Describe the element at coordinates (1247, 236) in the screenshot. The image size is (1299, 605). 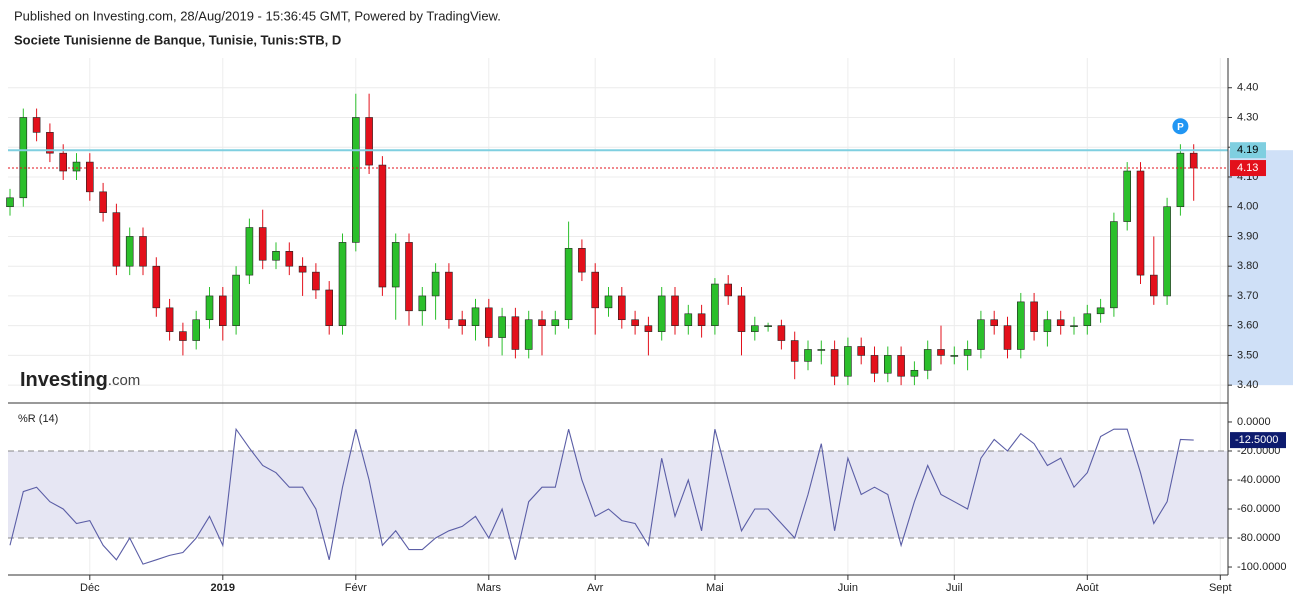
I see `y-tick-label: 3.90` at that location.